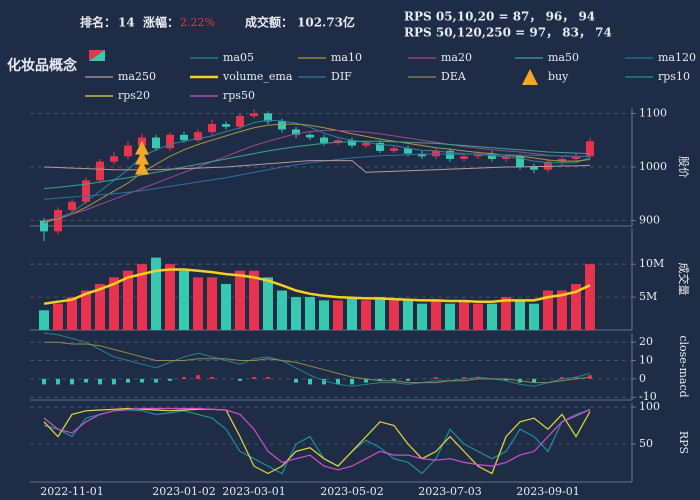 The width and height of the screenshot is (700, 500). What do you see at coordinates (257, 76) in the screenshot?
I see `legend-label: volume_ema` at bounding box center [257, 76].